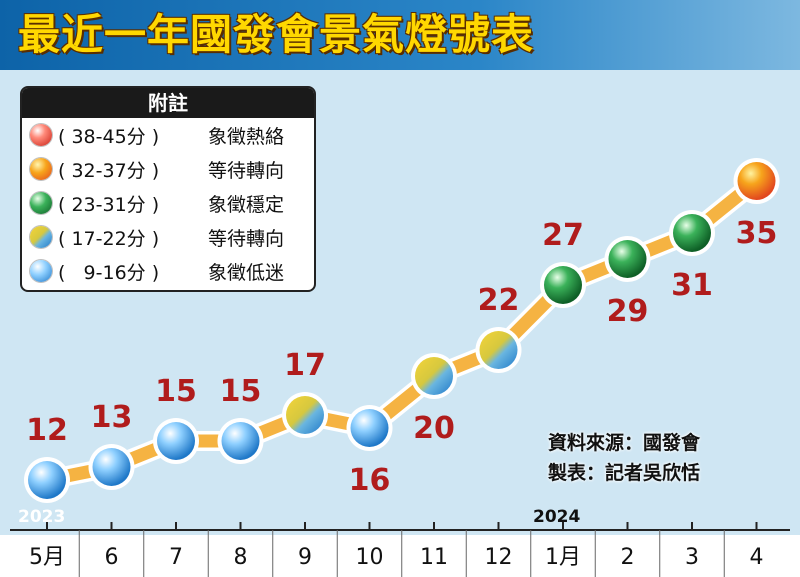  I want to click on x-tick-label: 7, so click(176, 557).